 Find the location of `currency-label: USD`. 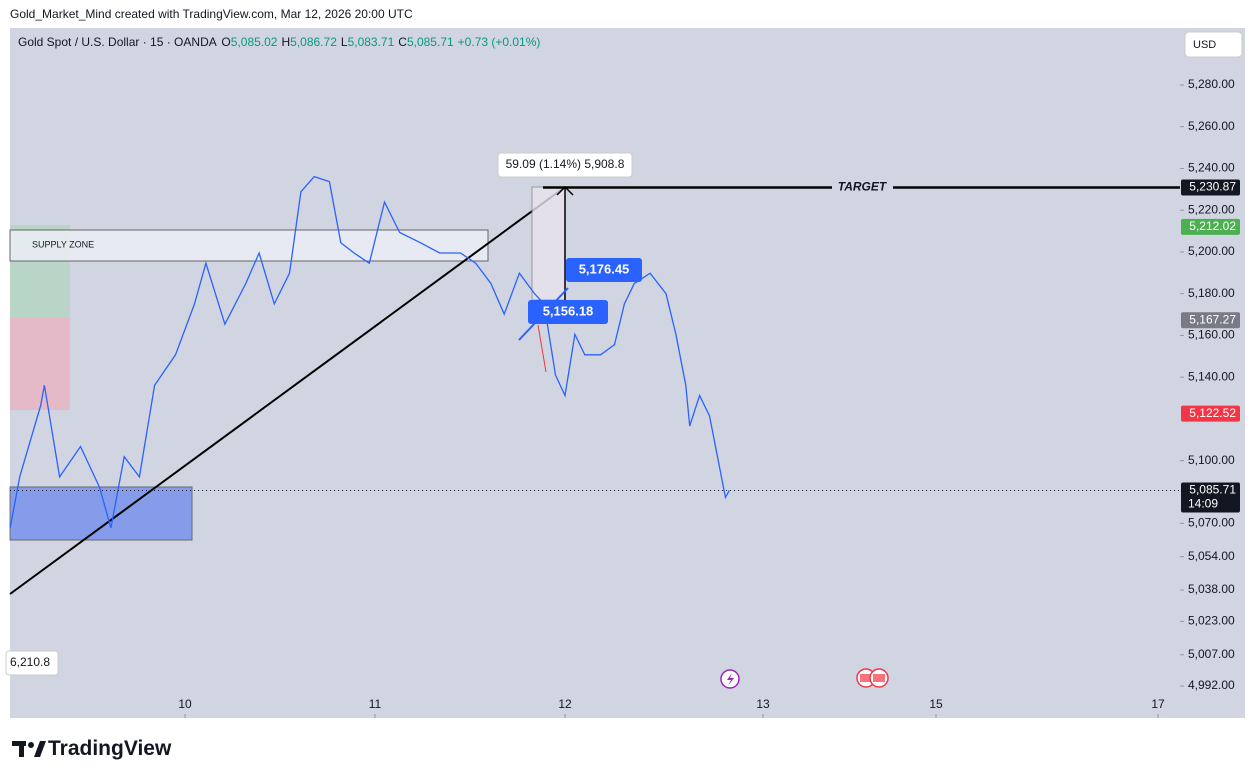

currency-label: USD is located at coordinates (1204, 45).